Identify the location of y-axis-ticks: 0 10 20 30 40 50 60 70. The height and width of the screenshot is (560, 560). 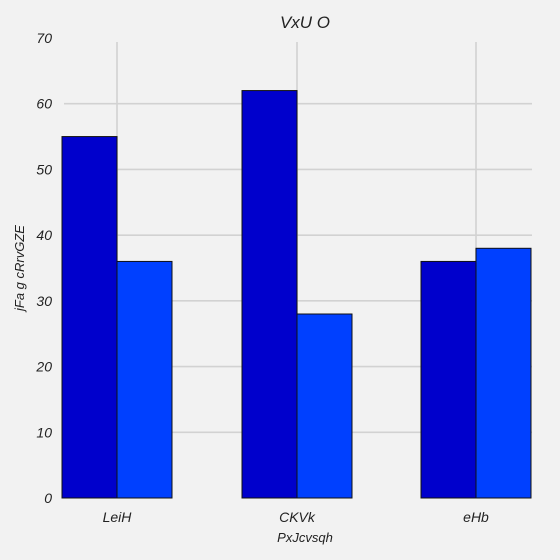
(43, 268).